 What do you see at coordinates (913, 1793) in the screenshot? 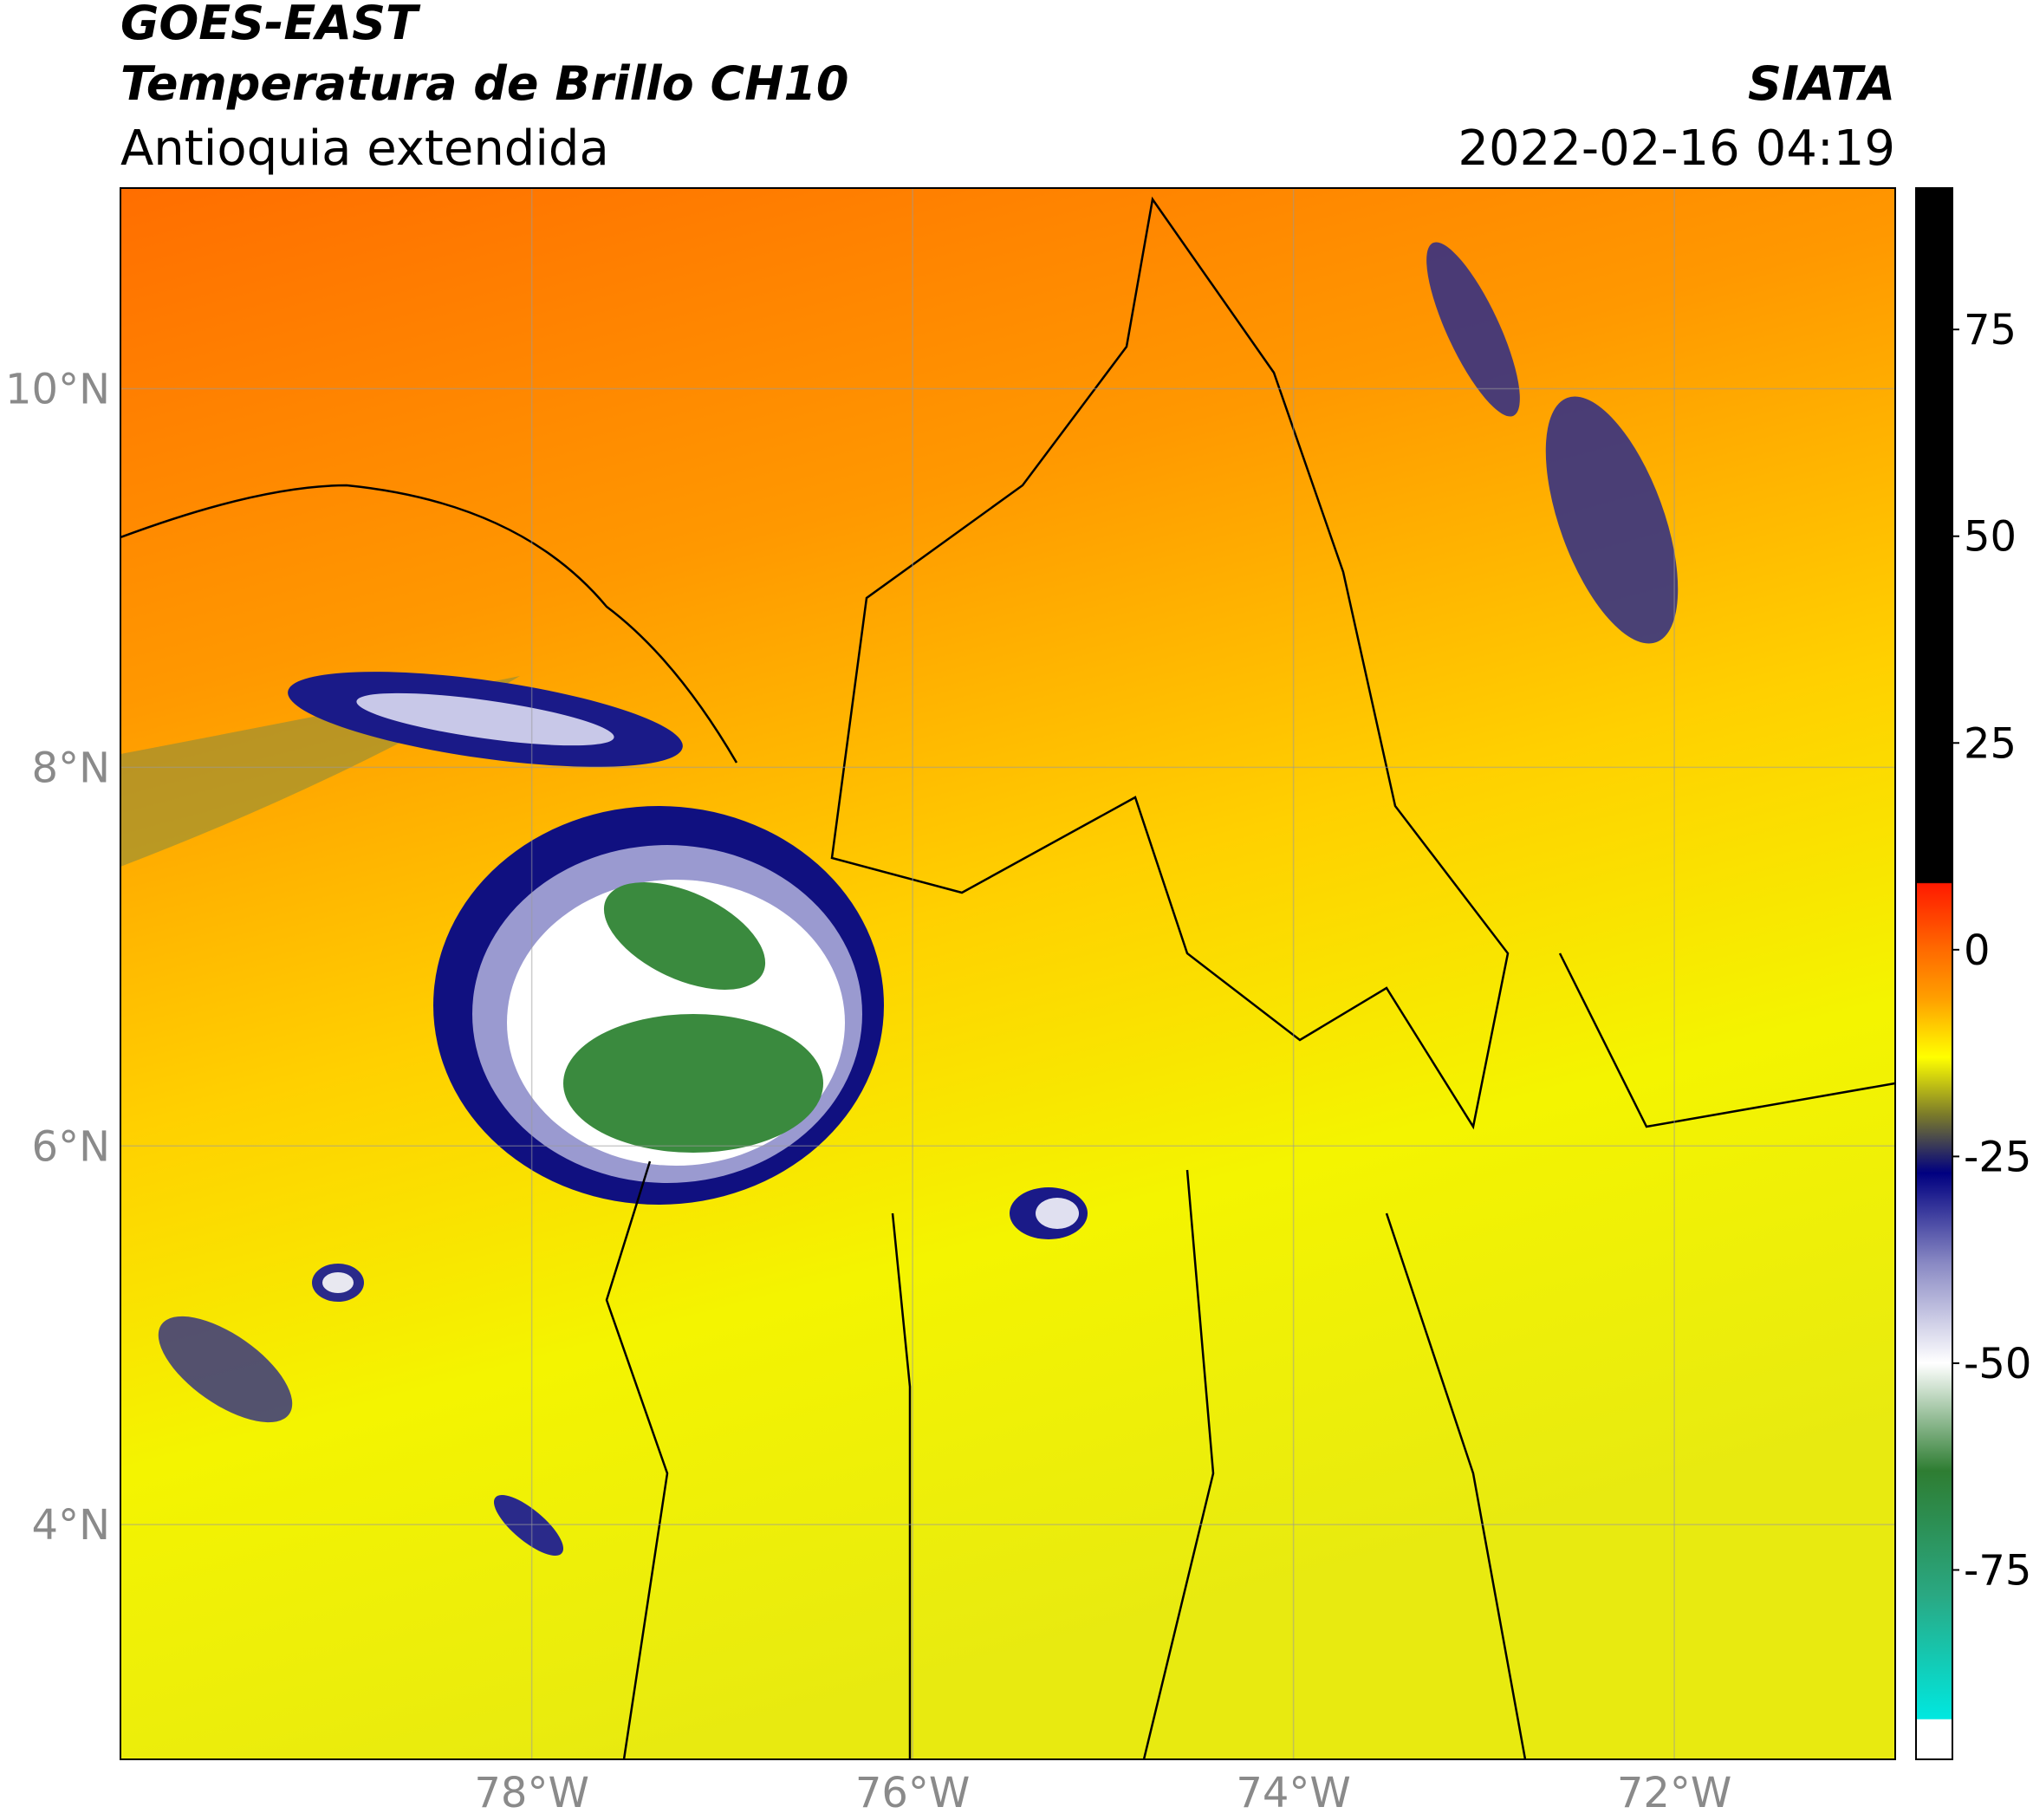
I see `x-tick-label: 76°W` at bounding box center [913, 1793].